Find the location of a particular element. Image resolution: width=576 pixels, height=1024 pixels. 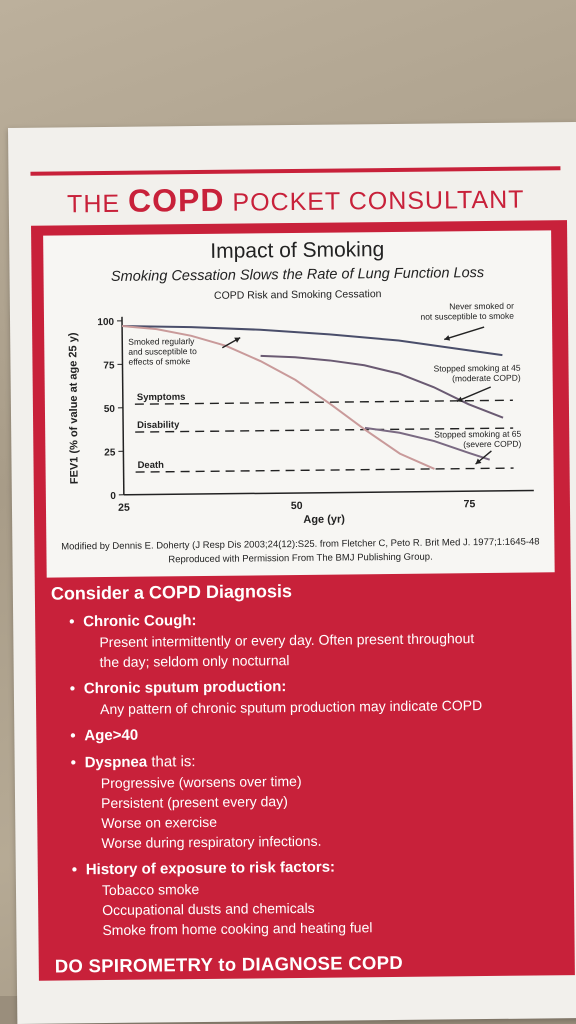

diagnosis-item-label: History of exposure to risk factors: is located at coordinates (210, 868).